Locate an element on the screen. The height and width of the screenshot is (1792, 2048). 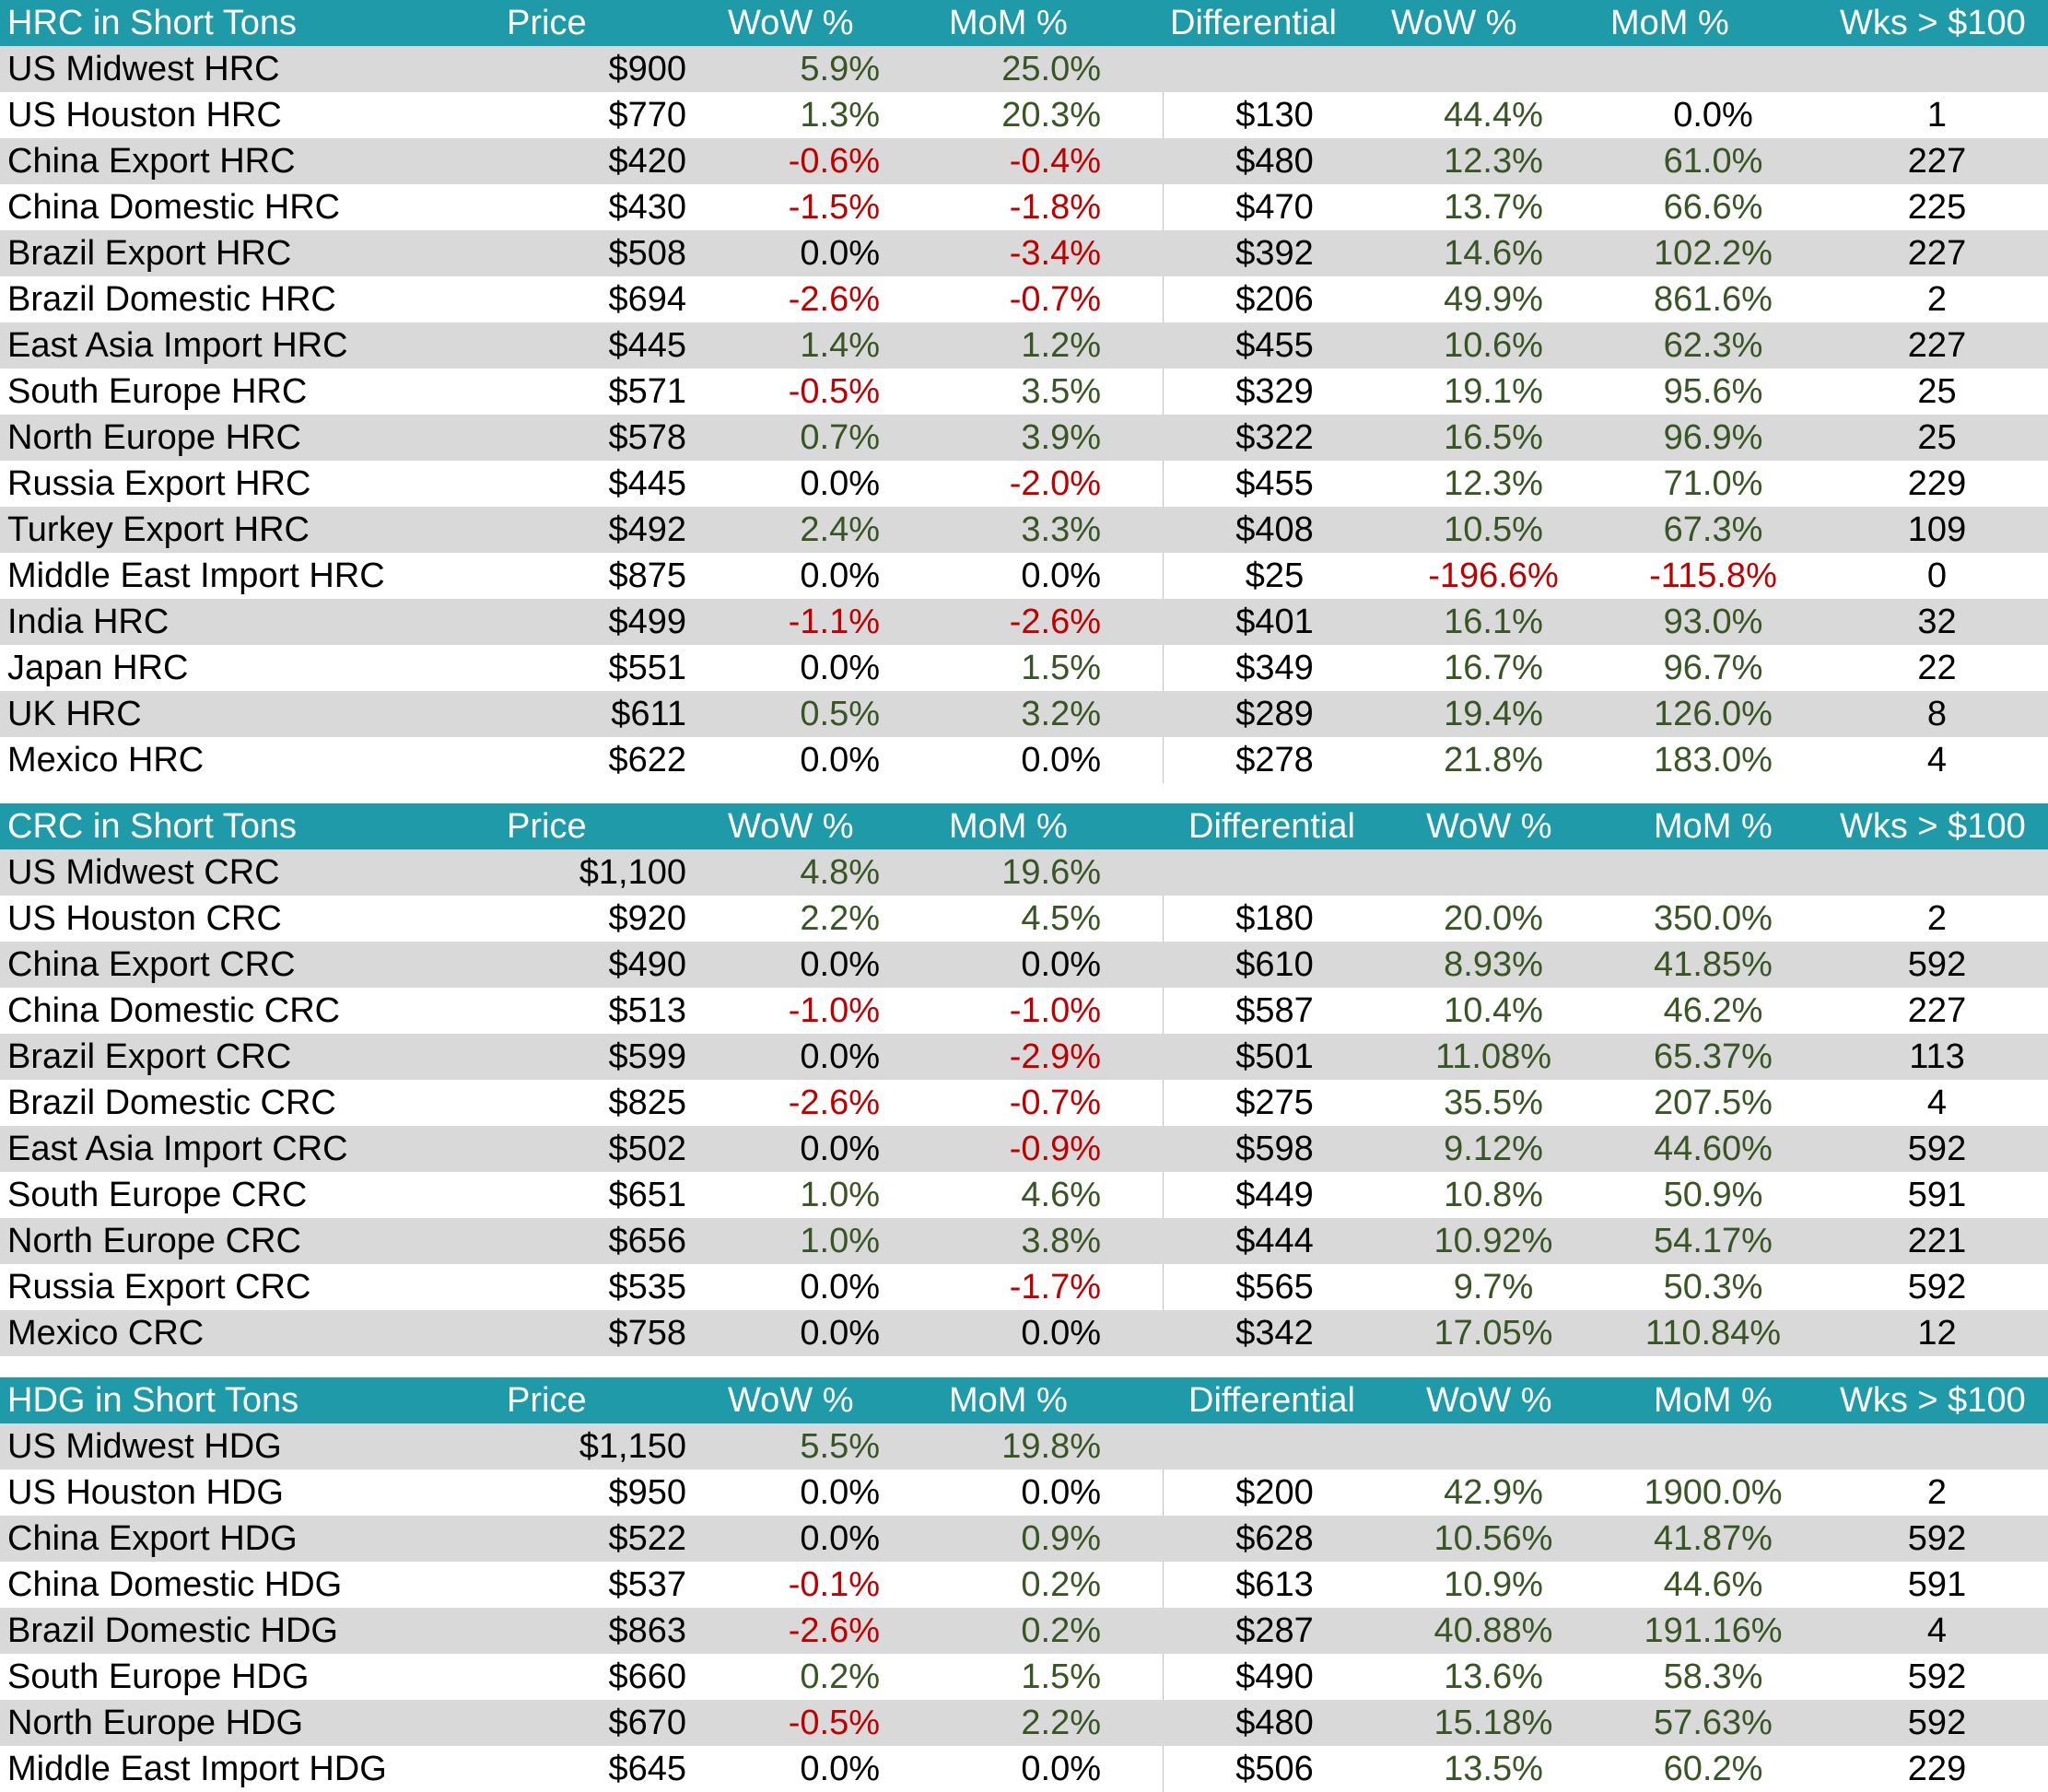
row-diff-mom: 183.0% is located at coordinates (1713, 760).